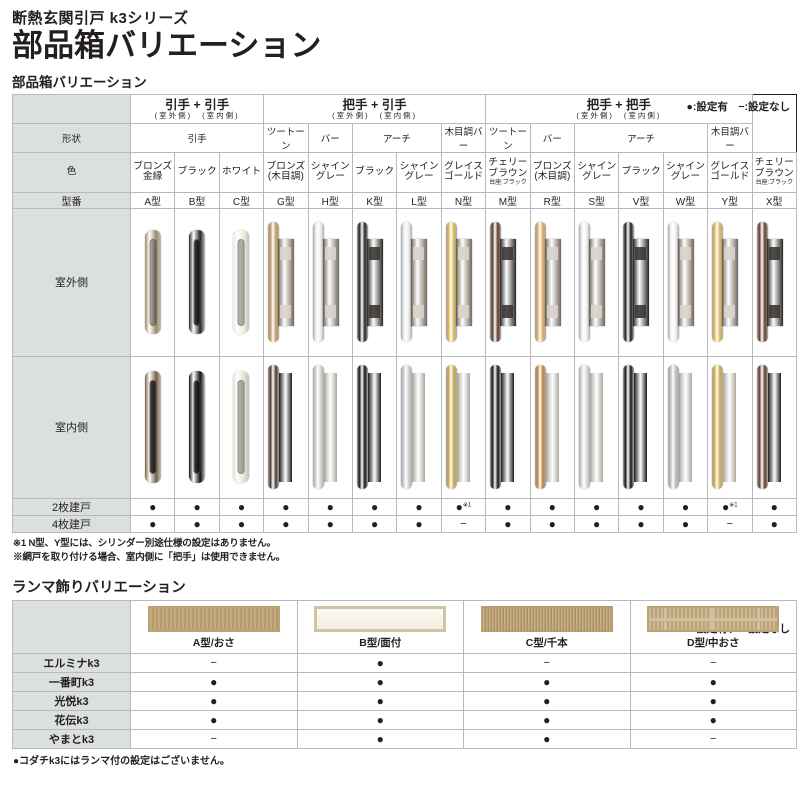  I want to click on group-name: 把手 + 引手, so click(374, 105).